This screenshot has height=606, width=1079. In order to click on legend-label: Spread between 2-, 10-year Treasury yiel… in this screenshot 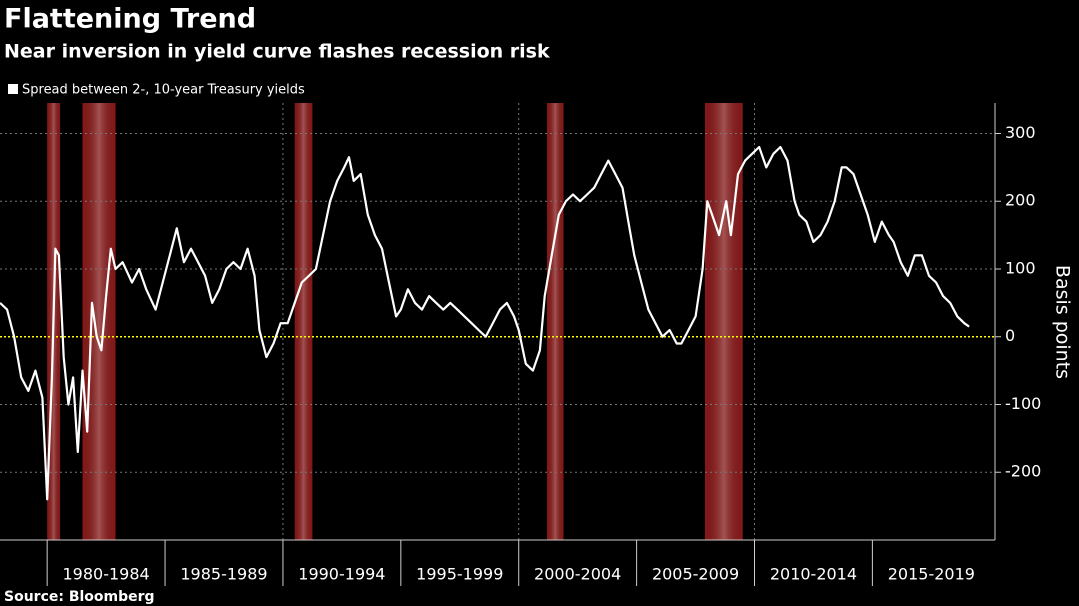, I will do `click(163, 90)`.